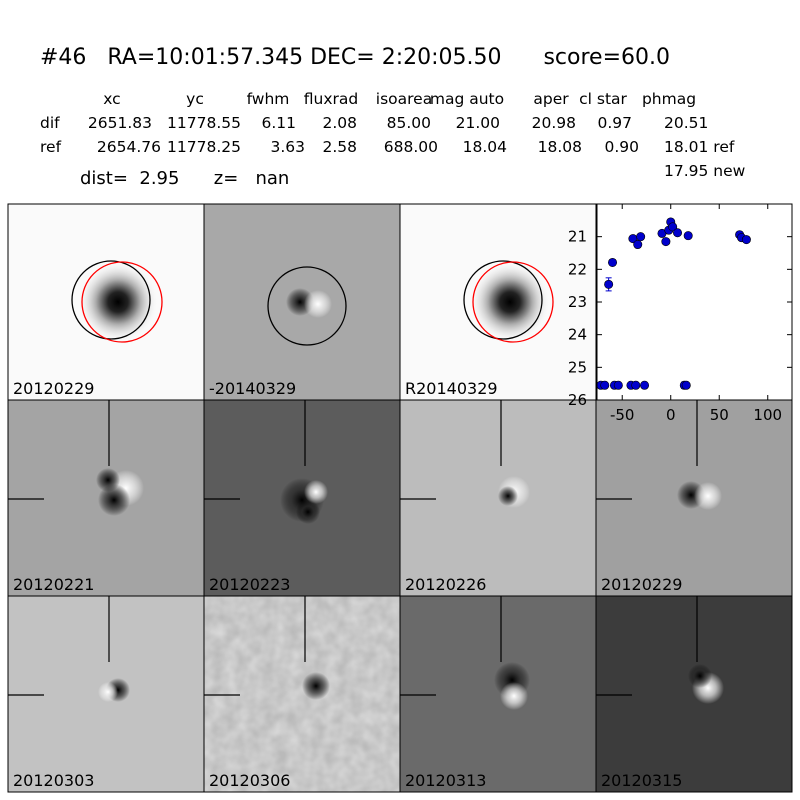 The image size is (800, 800). I want to click on y-tick-label: 26, so click(577, 400).